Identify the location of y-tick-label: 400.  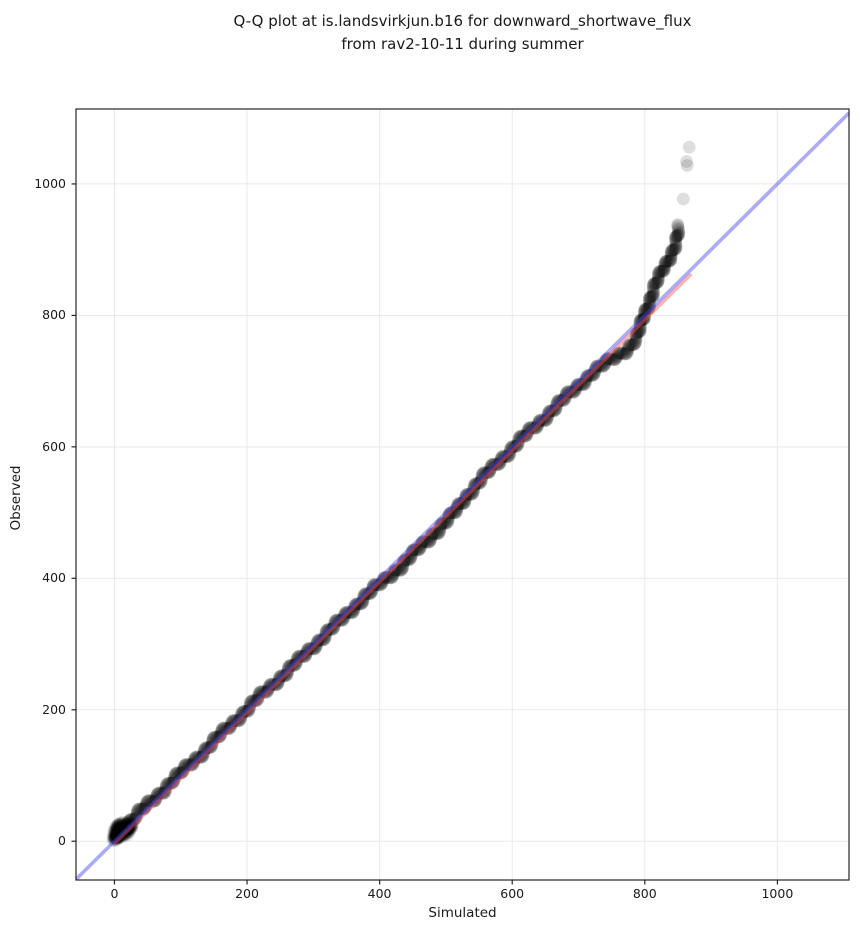
(54, 578).